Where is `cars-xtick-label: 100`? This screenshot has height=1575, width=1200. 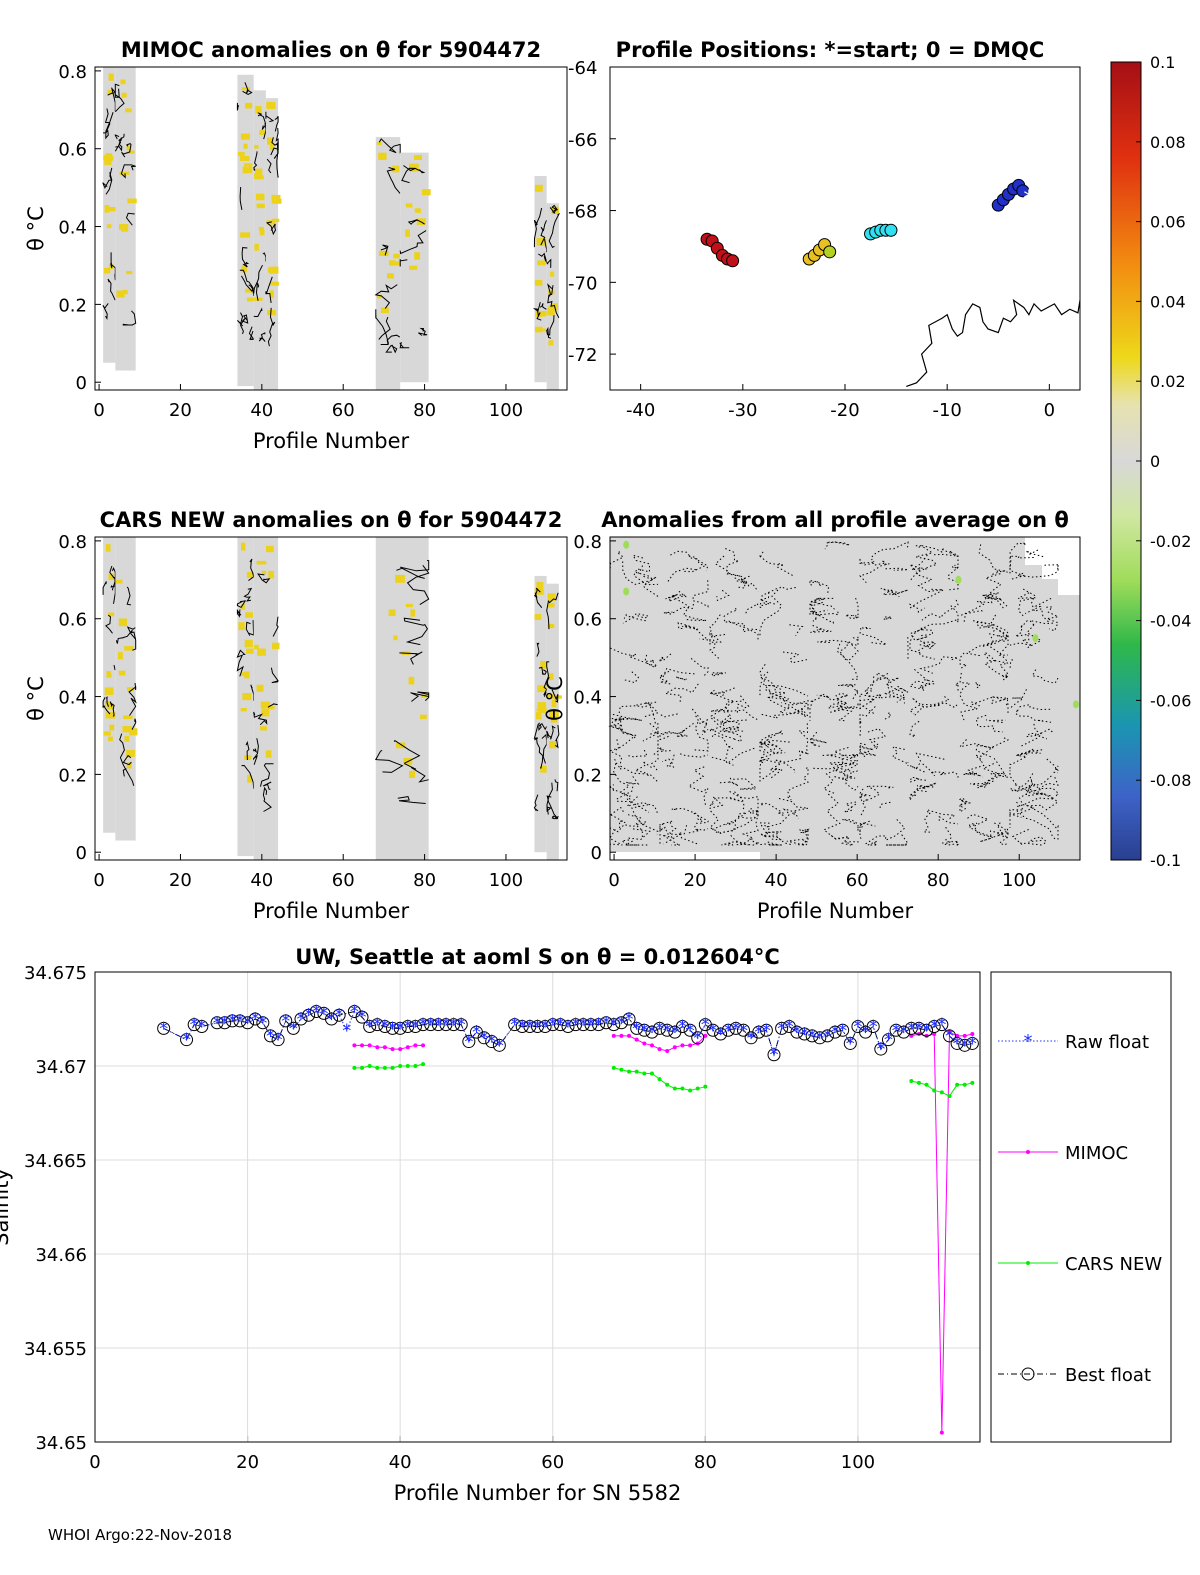 cars-xtick-label: 100 is located at coordinates (506, 880).